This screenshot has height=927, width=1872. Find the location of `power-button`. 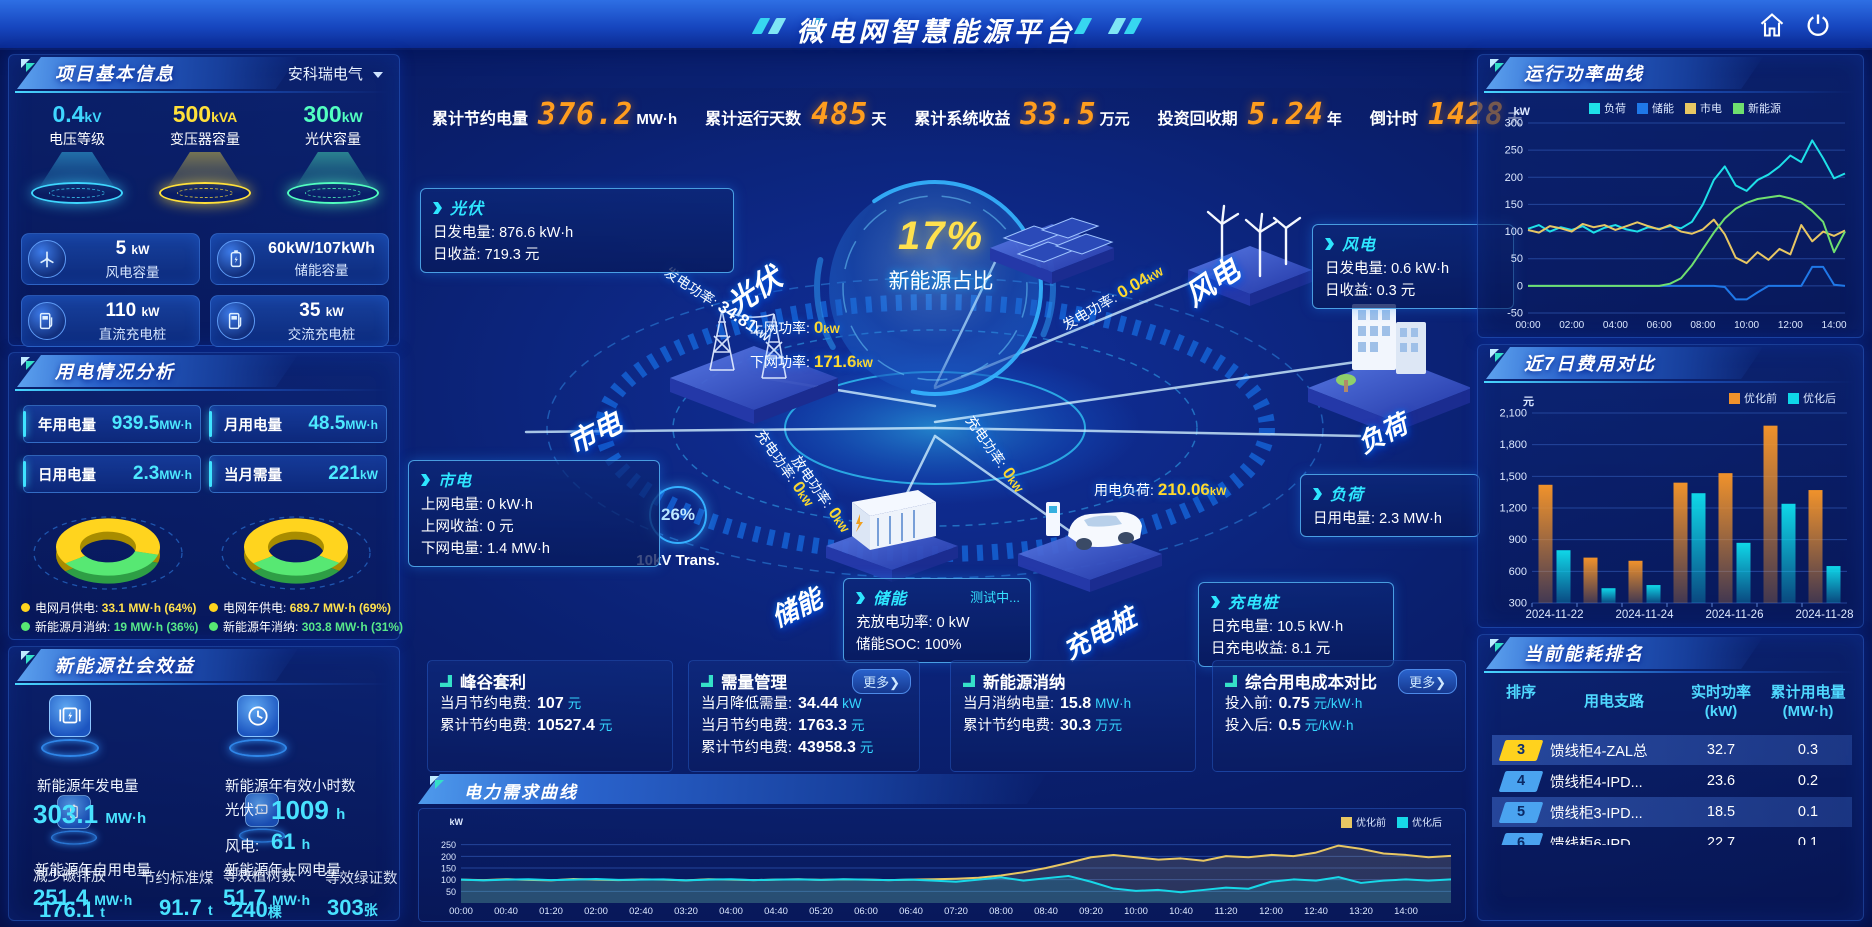

power-button is located at coordinates (1818, 25).